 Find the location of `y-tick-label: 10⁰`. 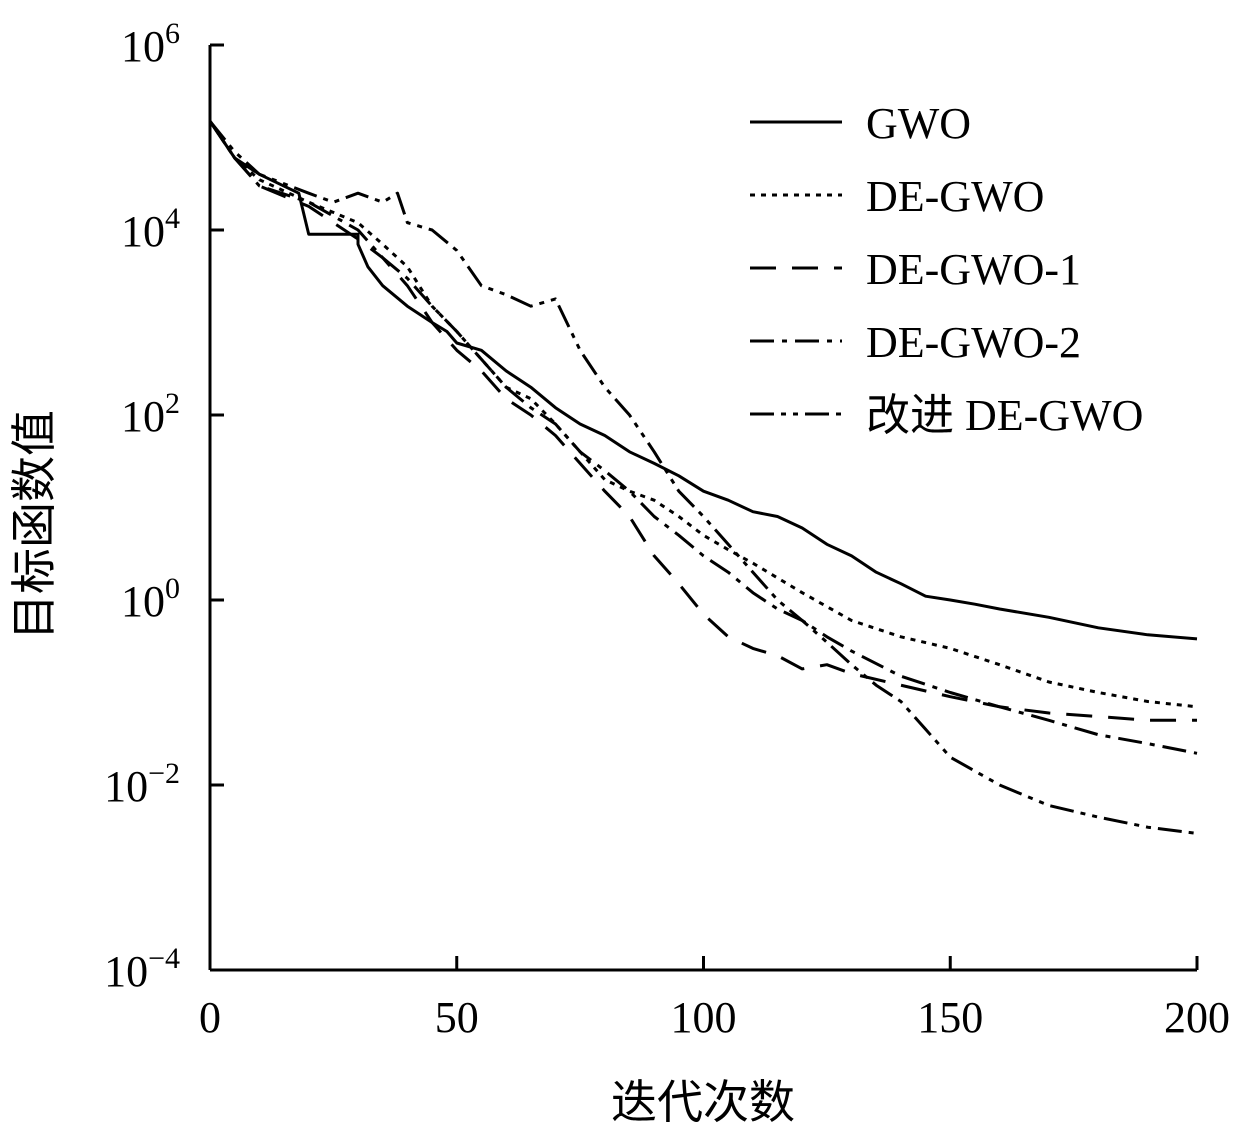

y-tick-label: 10⁰ is located at coordinates (150, 599).